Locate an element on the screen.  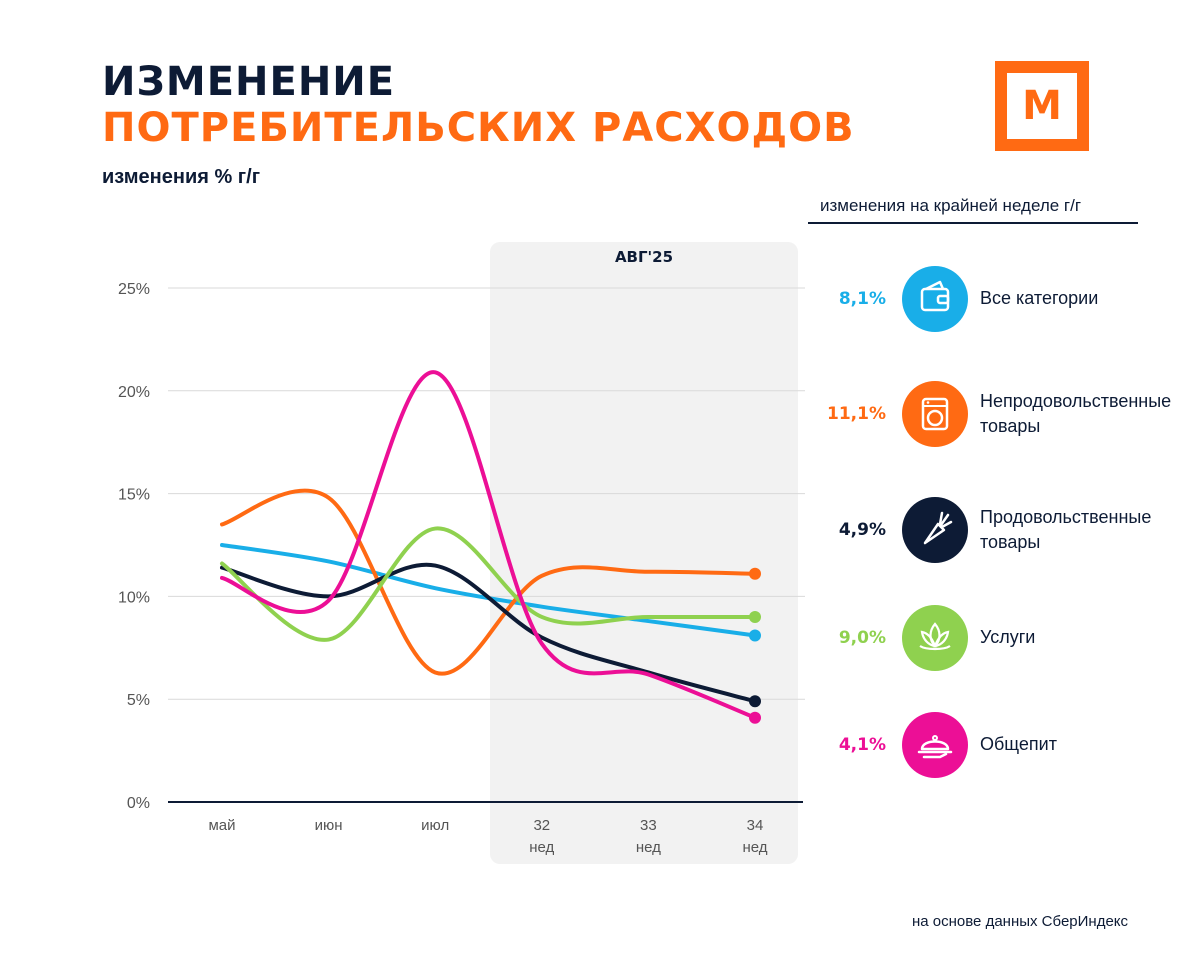
x-tick-label: май is located at coordinates (221, 825).